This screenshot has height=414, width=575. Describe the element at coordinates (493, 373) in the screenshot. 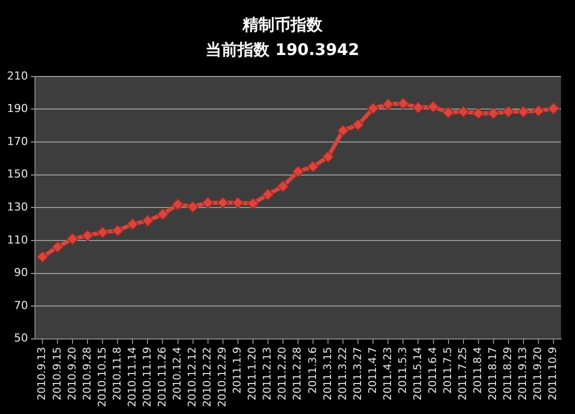

I see `x-tick-label: 2011.8.17` at that location.